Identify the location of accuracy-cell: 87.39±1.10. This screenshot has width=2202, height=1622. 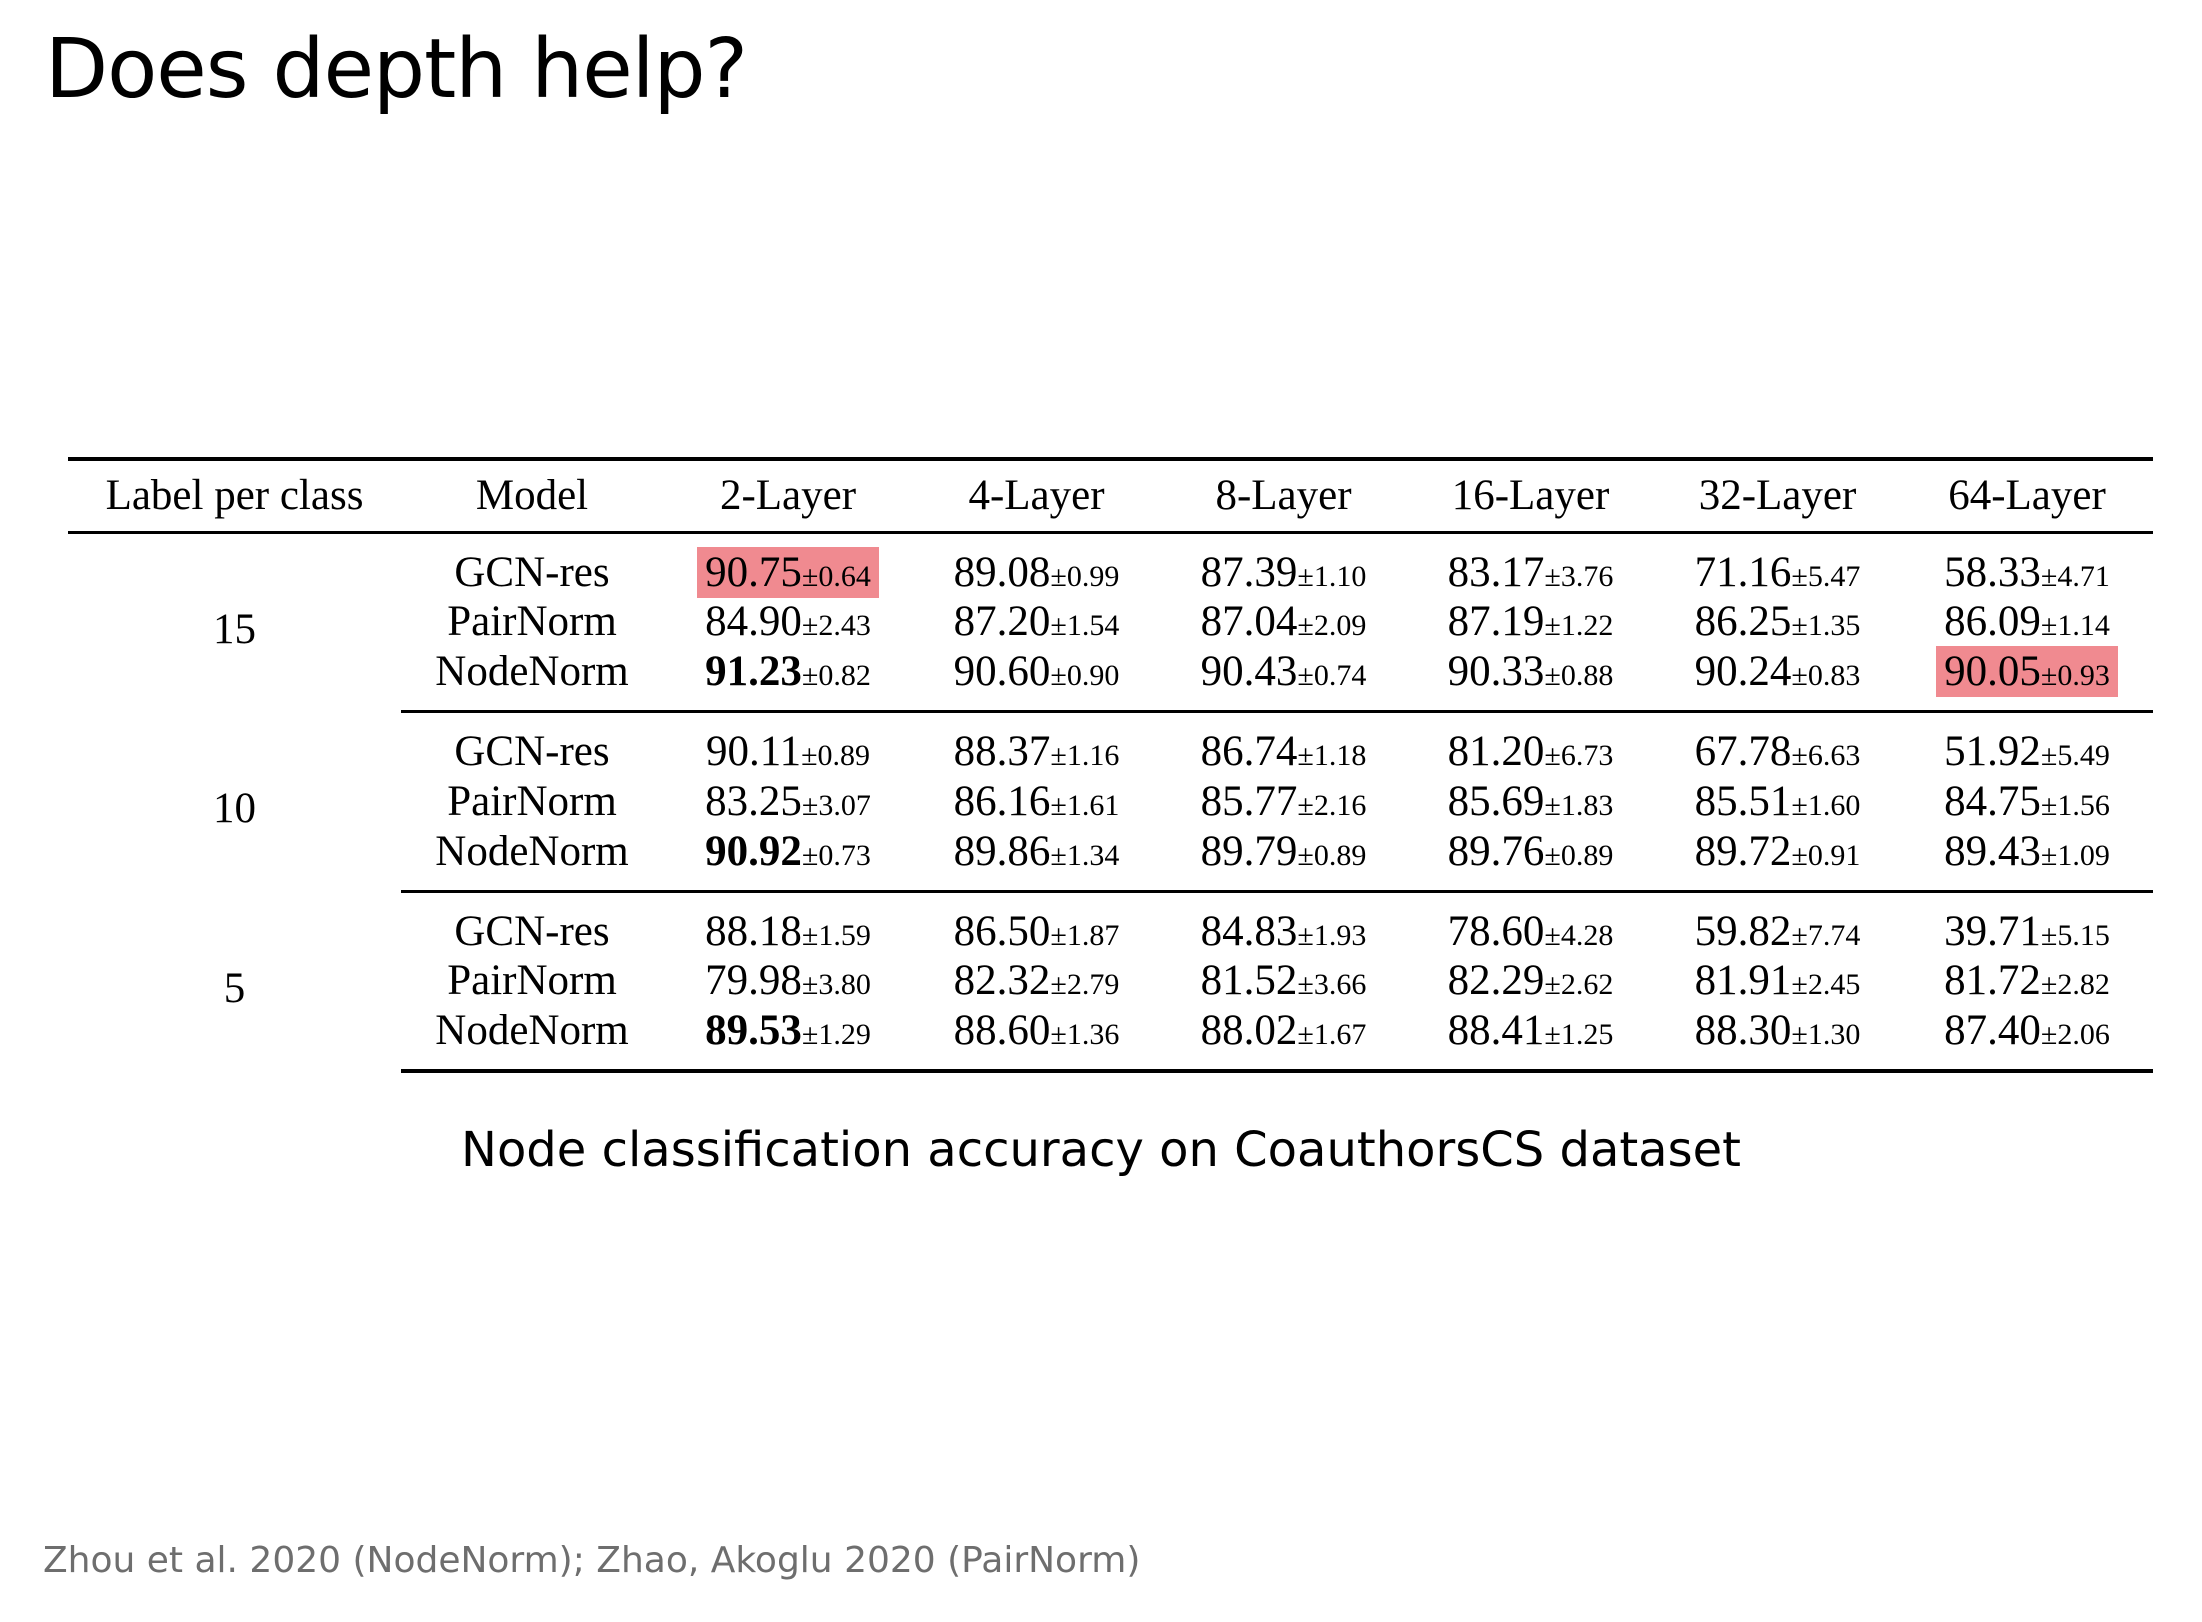
(1283, 564).